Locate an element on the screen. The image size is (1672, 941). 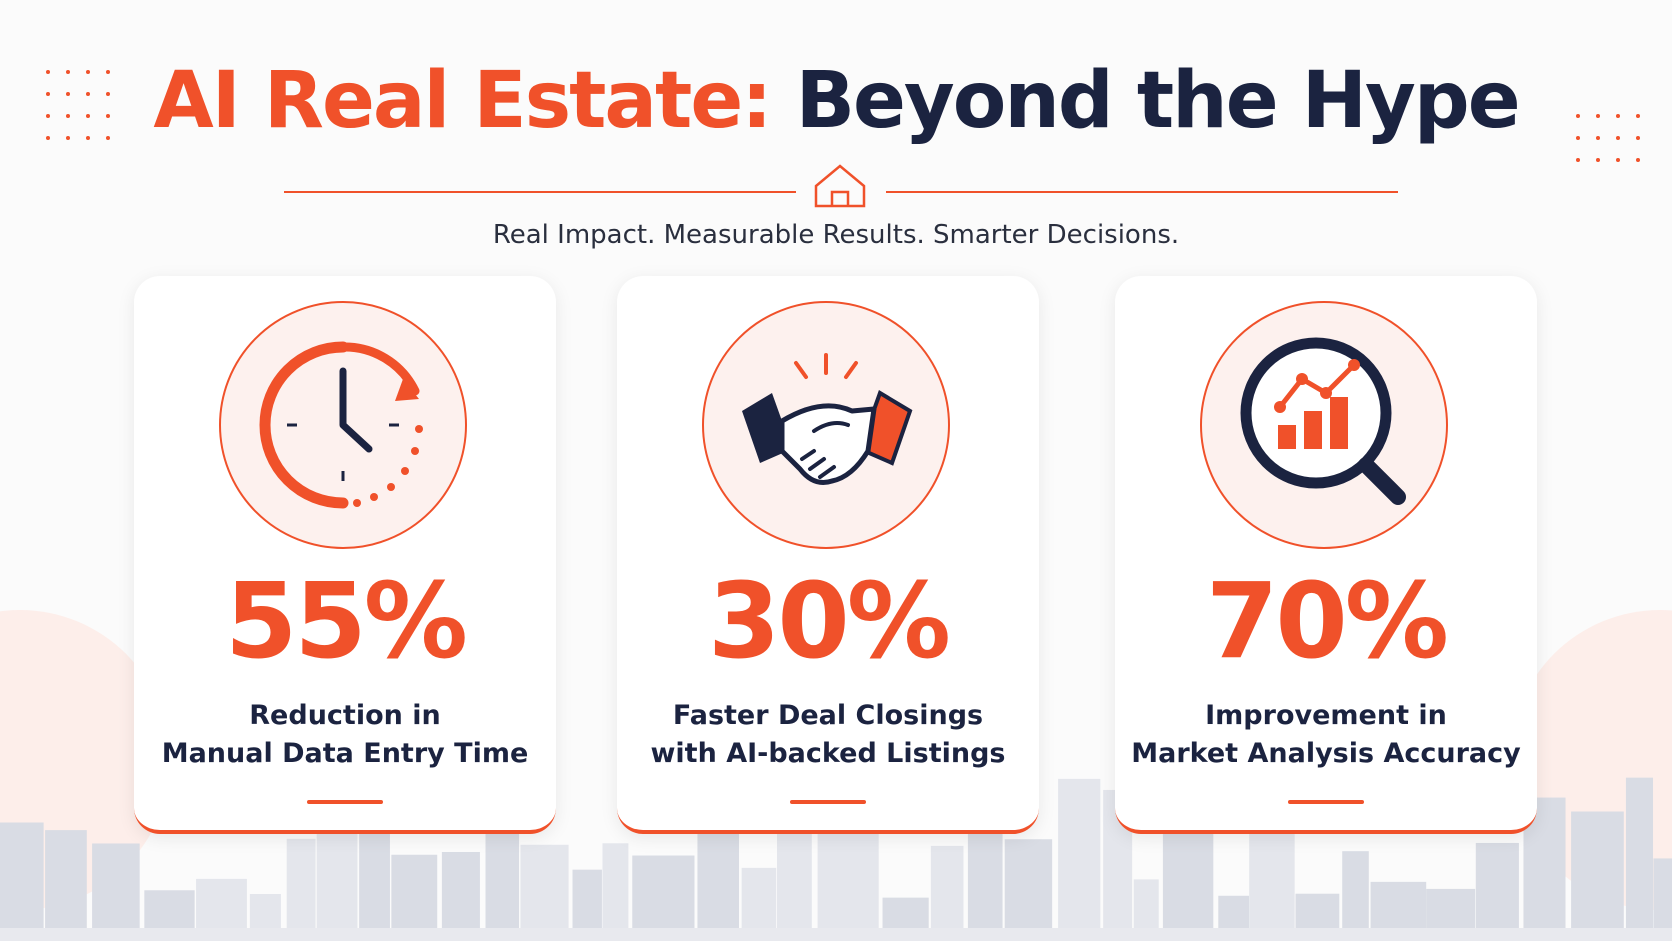
stat-label: with AI-backed Listings is located at coordinates (828, 753).